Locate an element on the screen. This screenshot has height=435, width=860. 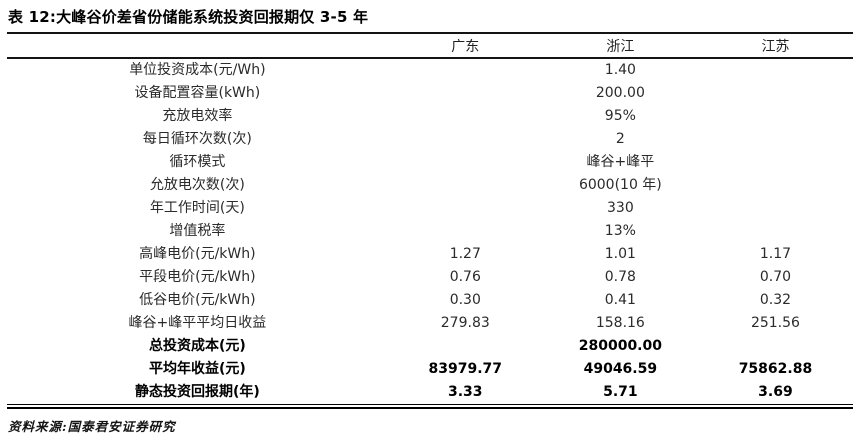
table-row-efficiency: 充放电效率 95% is located at coordinates (430, 116).